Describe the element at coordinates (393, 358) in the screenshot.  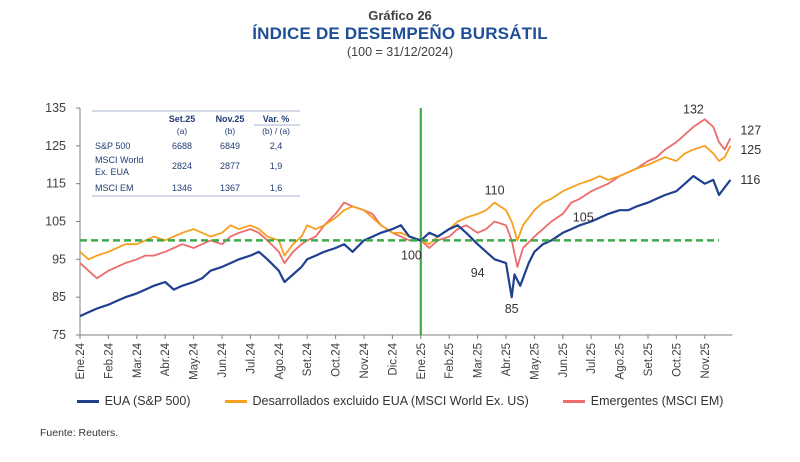
I see `x-tick-label: Dic.24` at that location.